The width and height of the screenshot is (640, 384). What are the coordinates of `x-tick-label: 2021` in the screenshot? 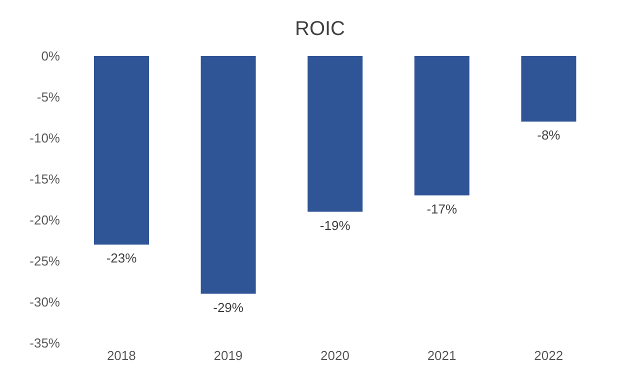 It's located at (441, 356).